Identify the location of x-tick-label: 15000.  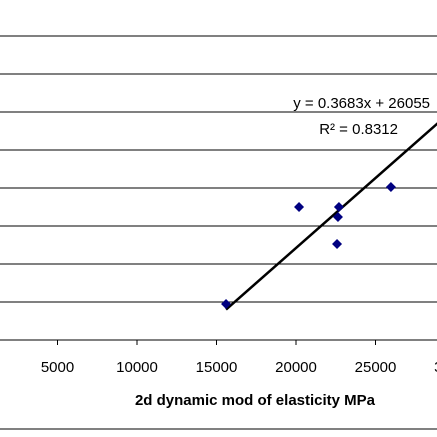
(217, 367).